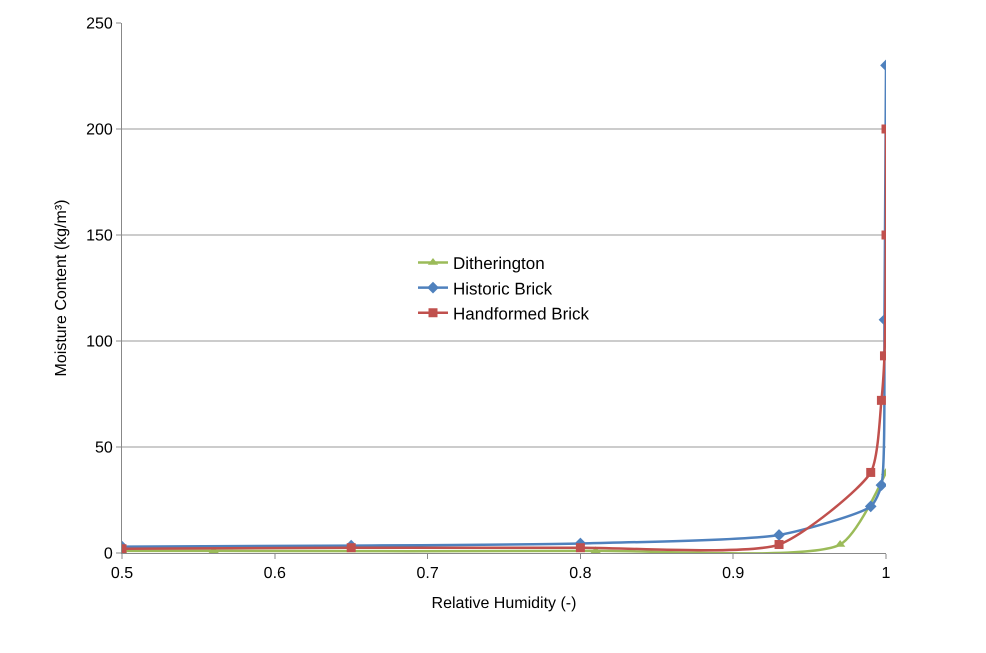  I want to click on y-axis-title: Moisture Content (kg/m³), so click(61, 288).